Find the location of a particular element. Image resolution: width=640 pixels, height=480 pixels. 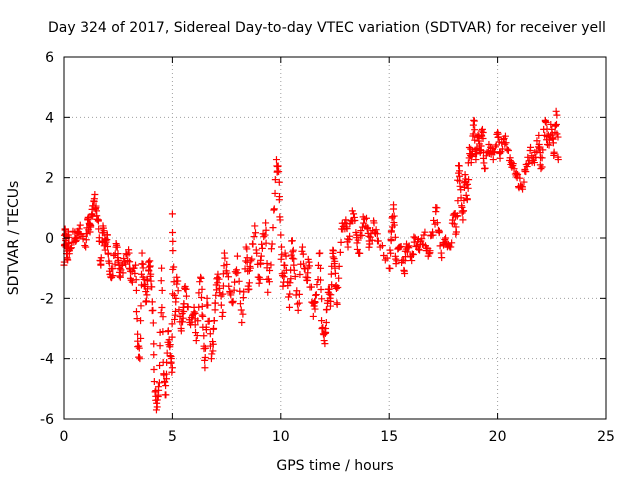

x-tick-label: 0 is located at coordinates (64, 437).